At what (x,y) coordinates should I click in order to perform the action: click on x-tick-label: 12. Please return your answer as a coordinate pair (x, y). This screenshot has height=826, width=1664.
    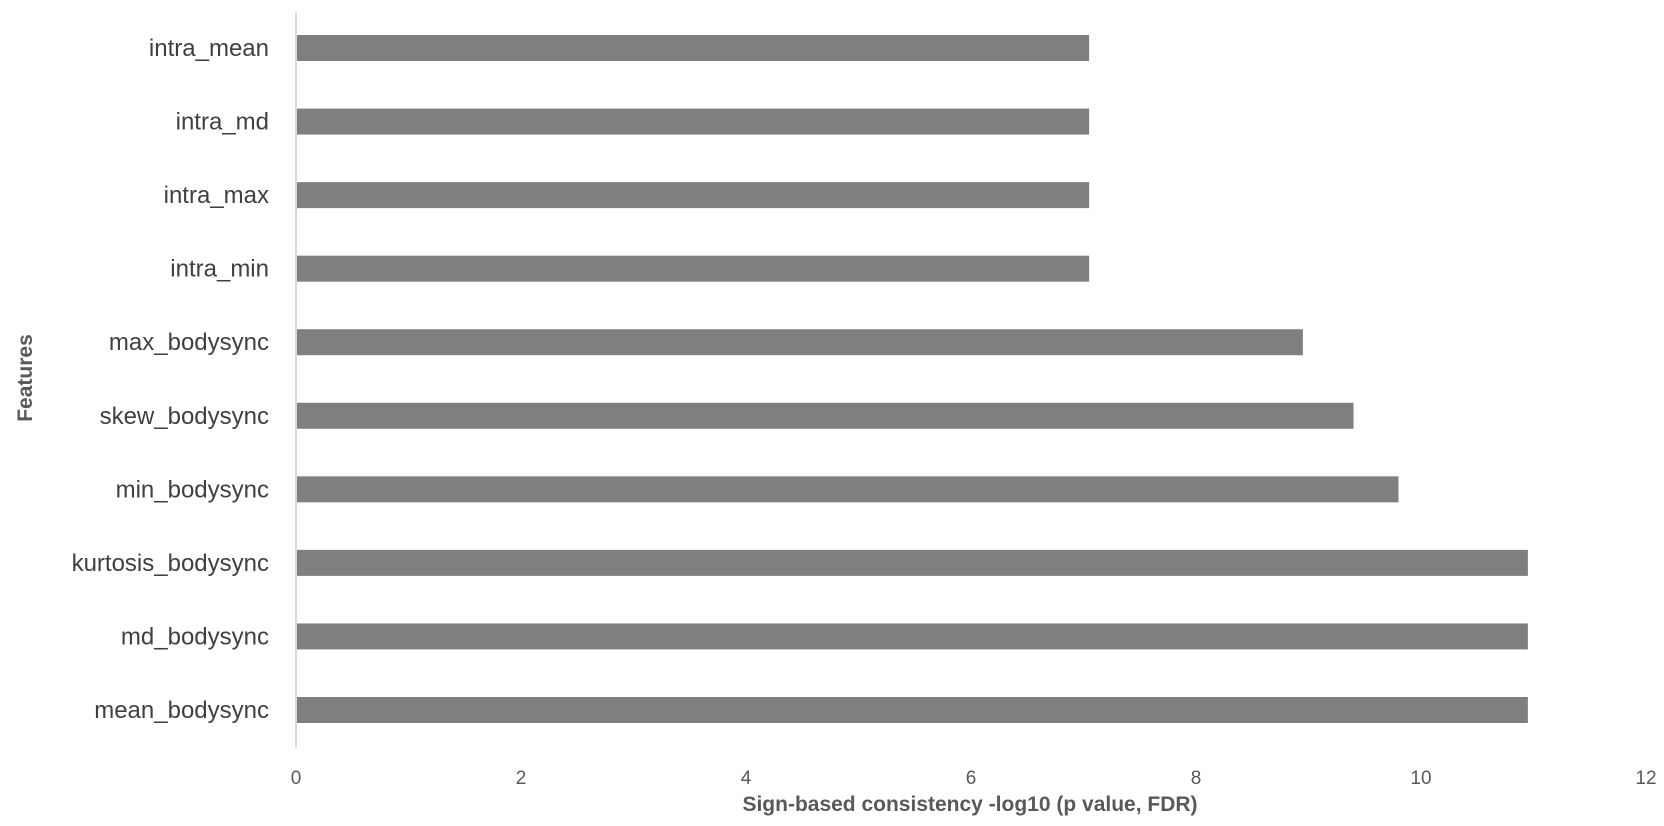
    Looking at the image, I should click on (1645, 778).